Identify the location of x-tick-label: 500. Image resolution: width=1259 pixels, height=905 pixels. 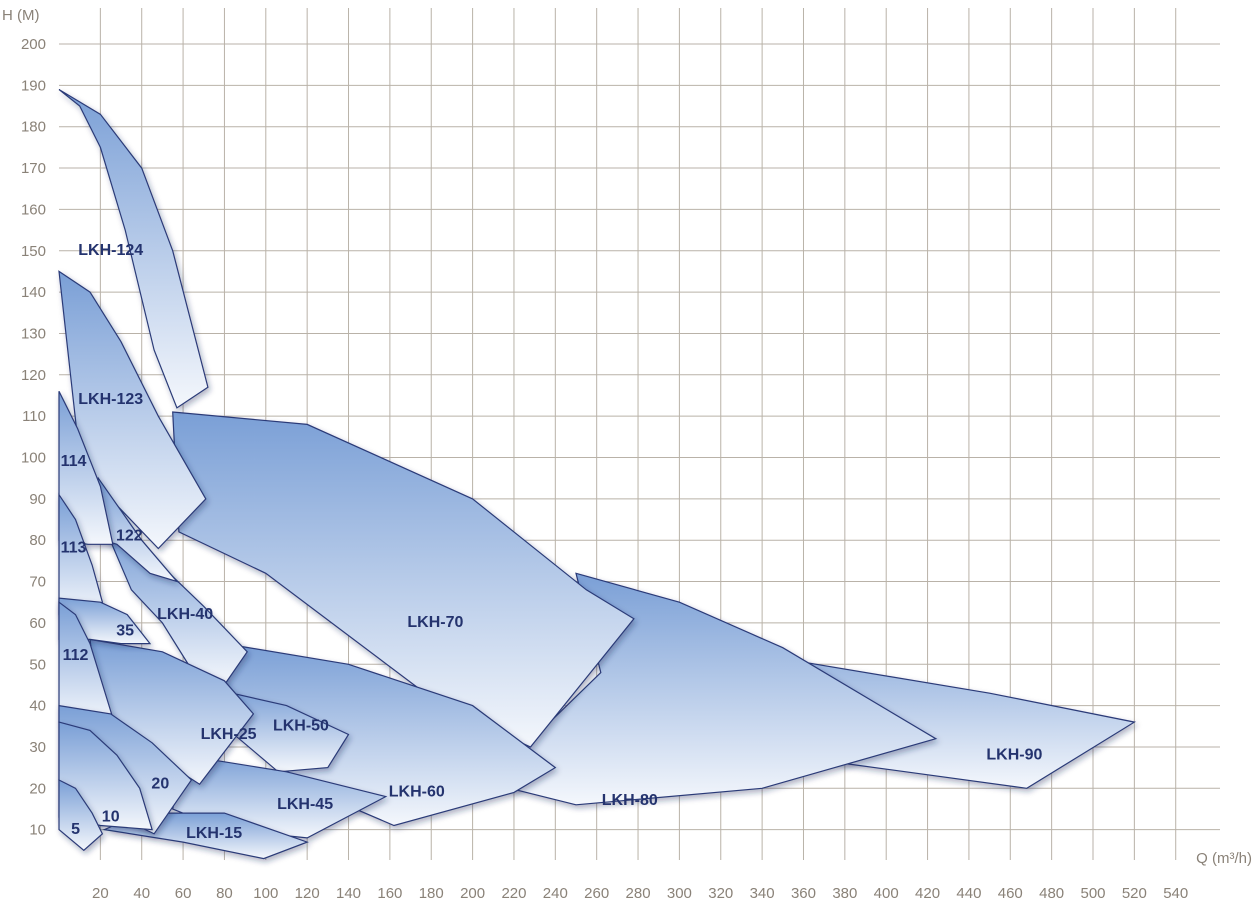
(1092, 893).